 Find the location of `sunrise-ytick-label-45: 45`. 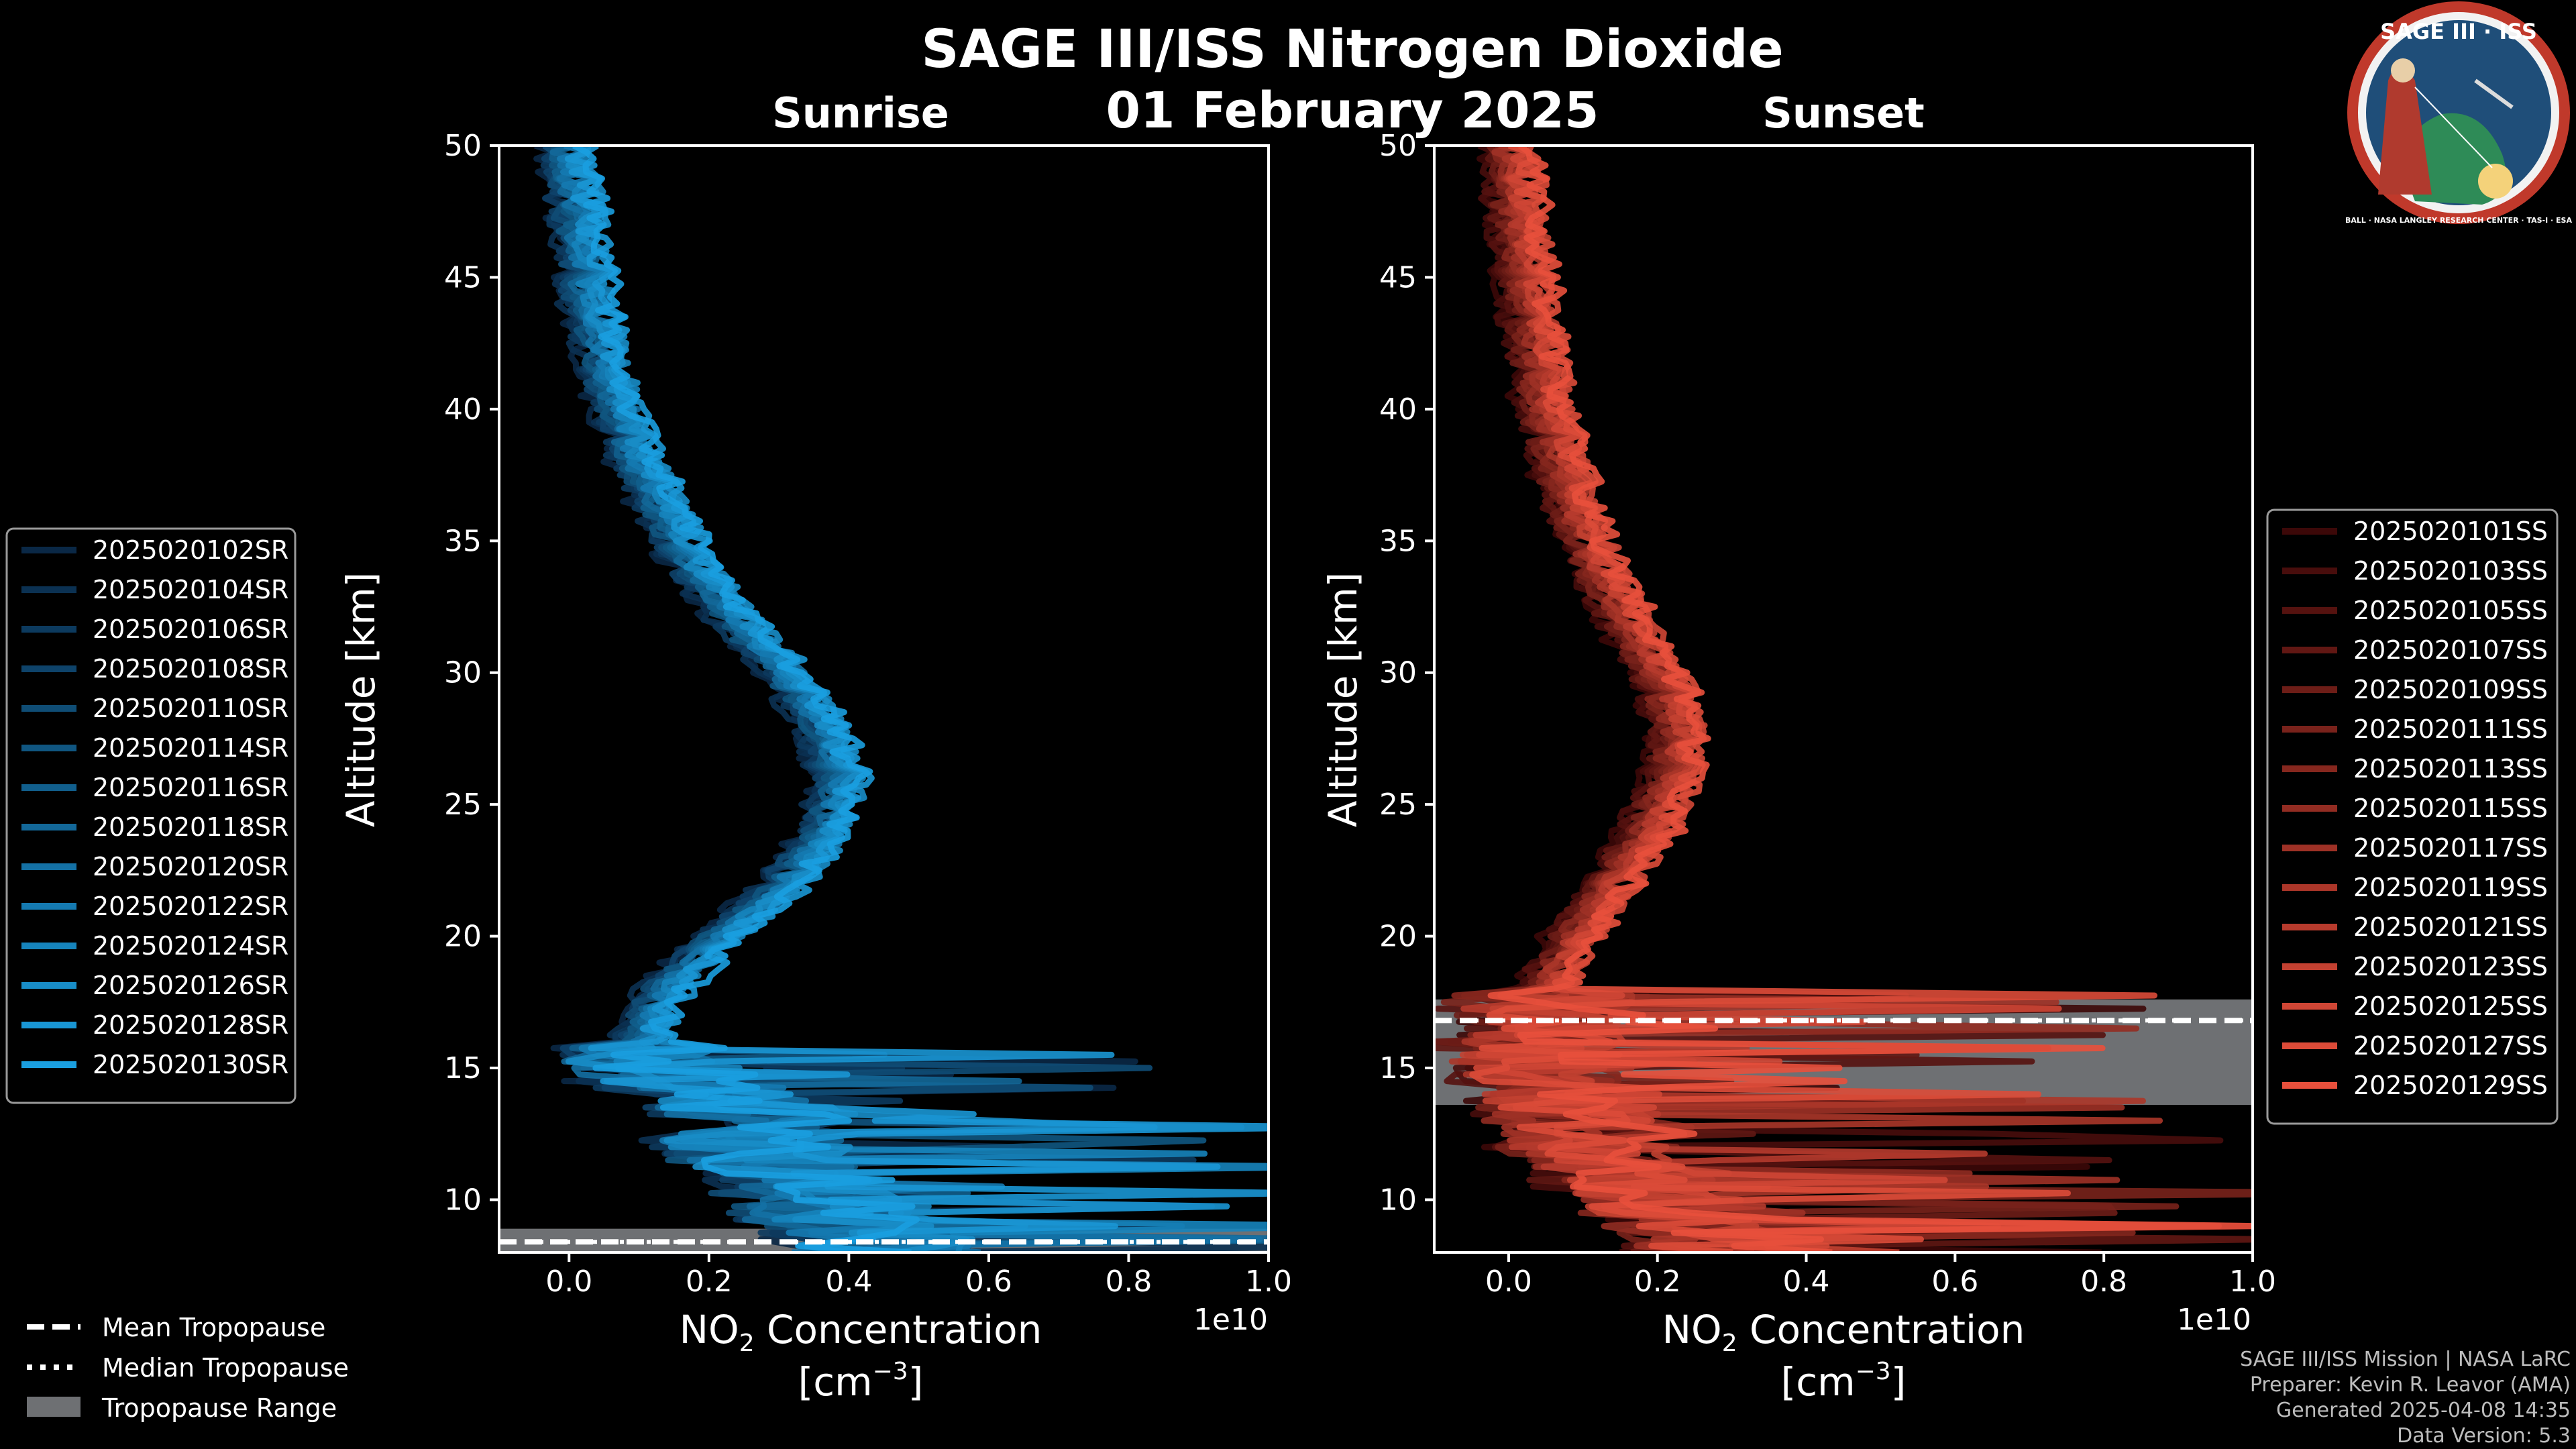

sunrise-ytick-label-45: 45 is located at coordinates (463, 277).